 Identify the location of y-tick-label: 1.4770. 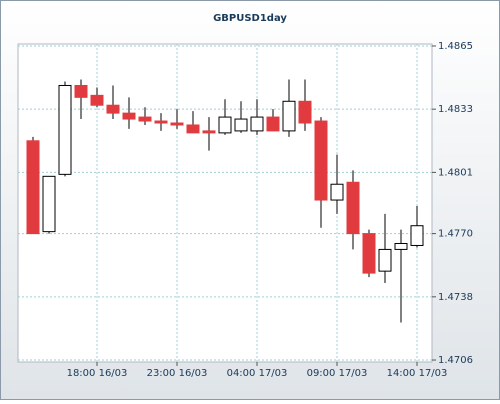
(455, 234).